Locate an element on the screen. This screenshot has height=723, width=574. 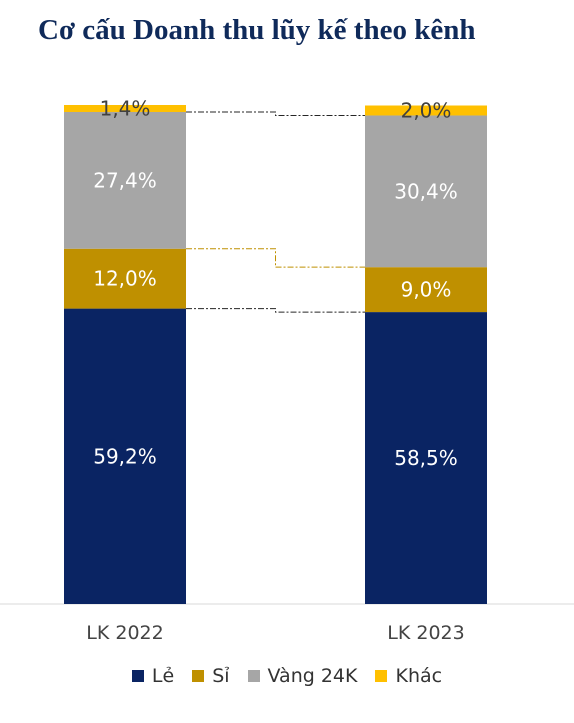
bar-segment-lẻ-1 is located at coordinates (426, 458).